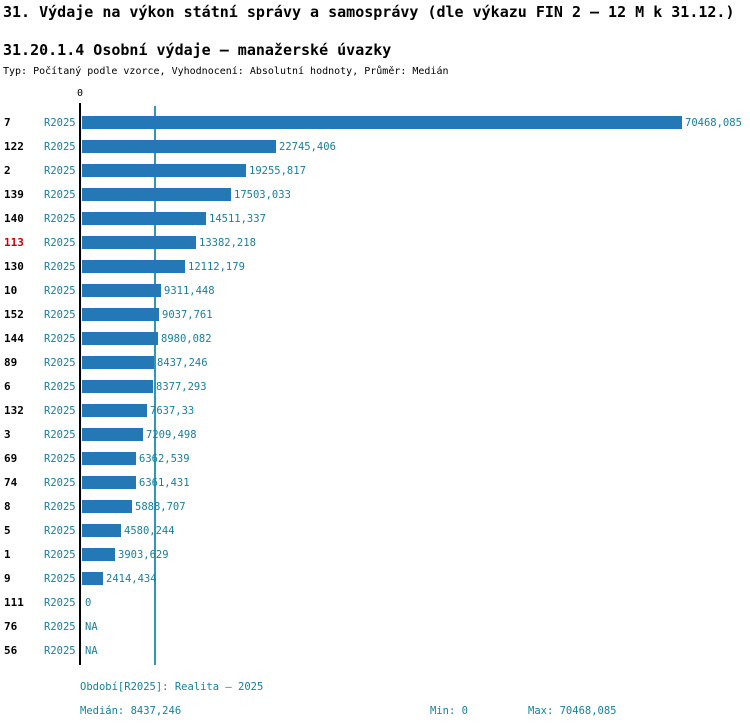 This screenshot has height=726, width=750. Describe the element at coordinates (164, 483) in the screenshot. I see `value-label: 6361,431` at that location.